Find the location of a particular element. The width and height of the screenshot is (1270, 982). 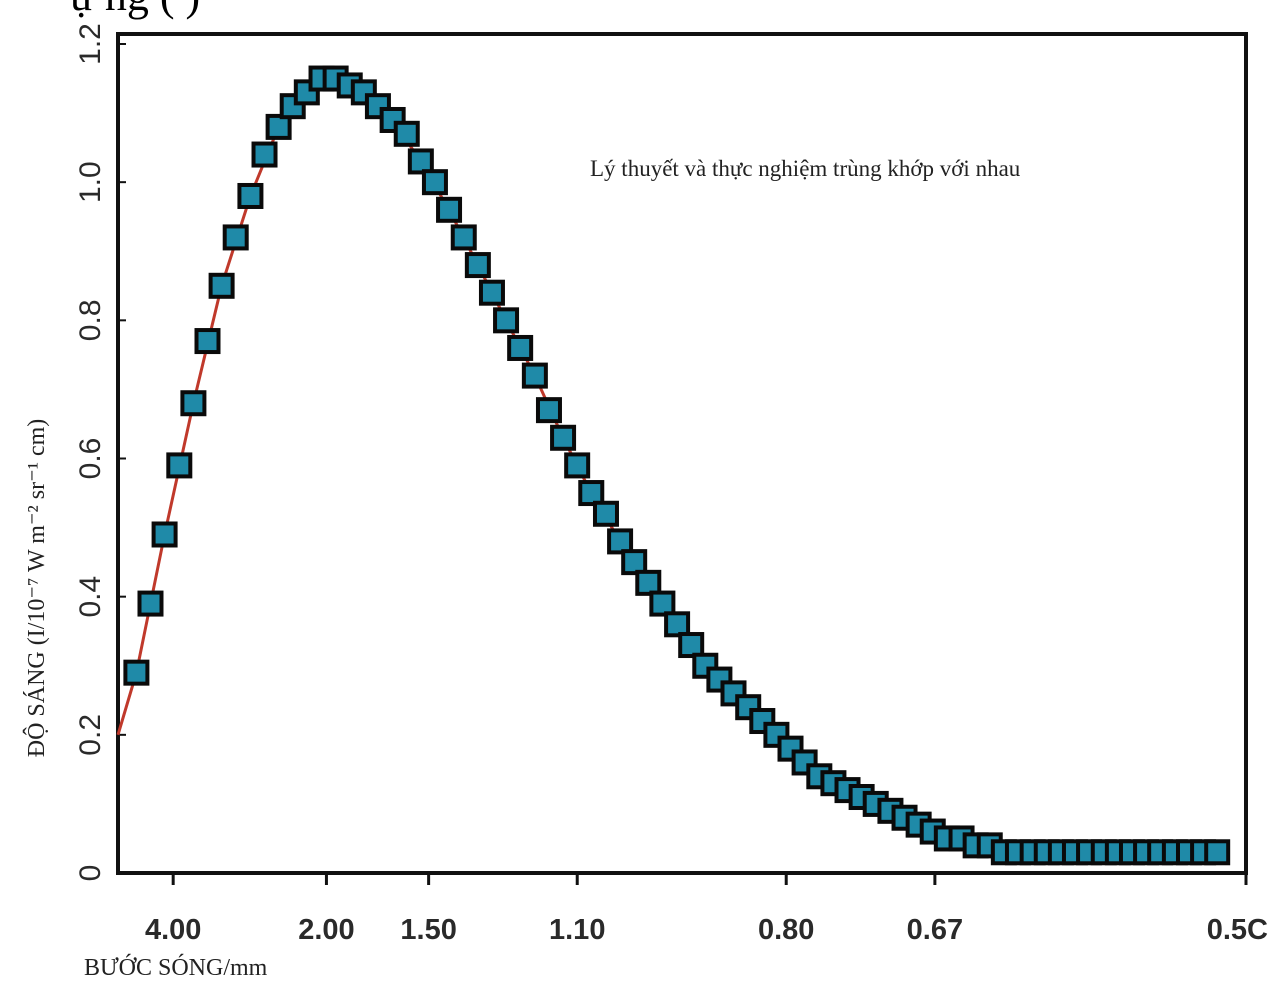

y-tick-label: 1.2 is located at coordinates (90, 44).